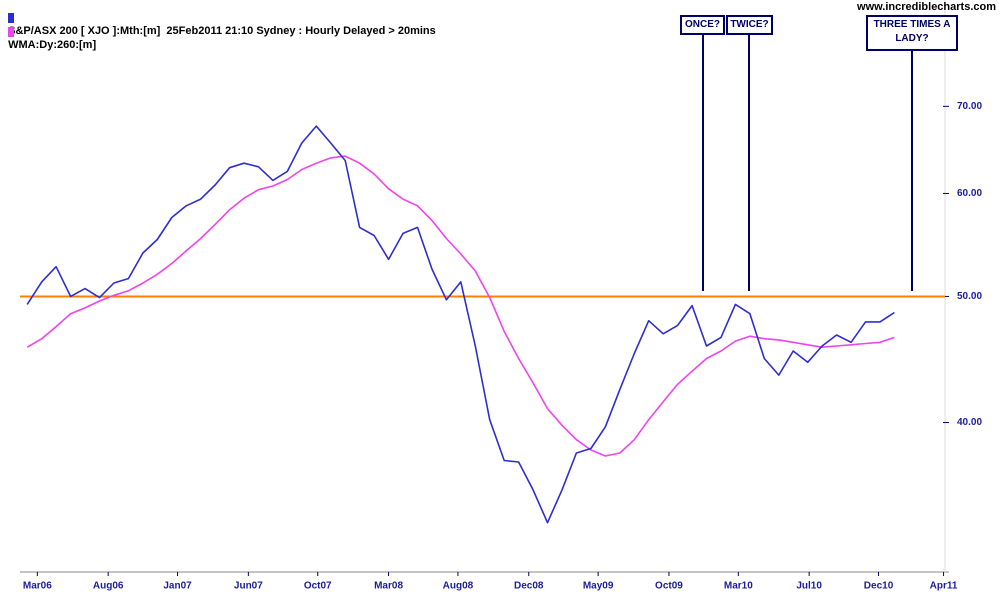  I want to click on annotation: THREE TIMES A LADY?, so click(912, 33).